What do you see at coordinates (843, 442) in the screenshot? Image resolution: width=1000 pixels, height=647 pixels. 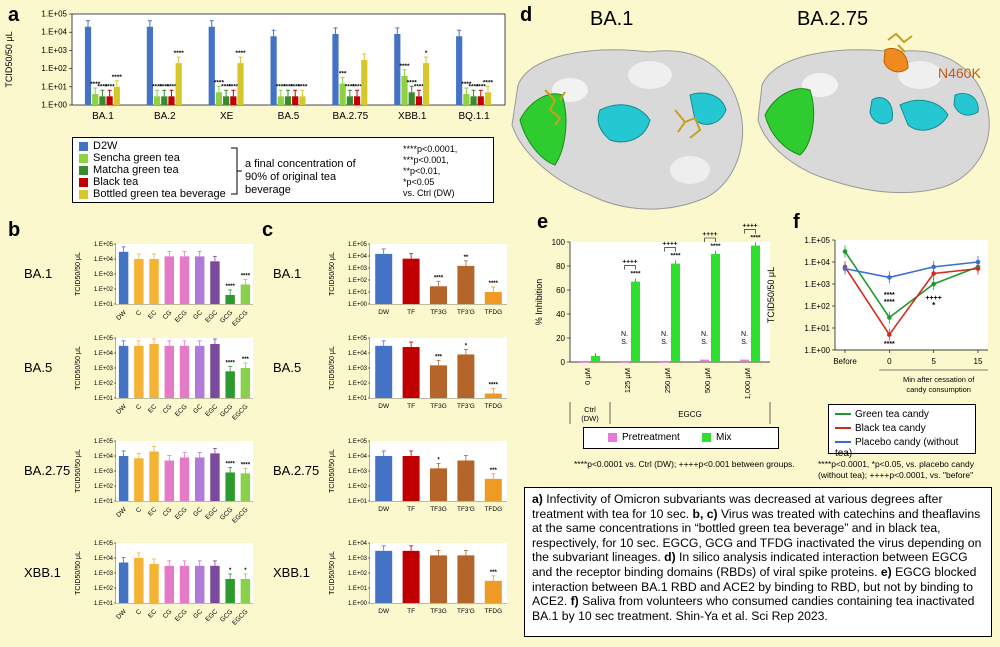 I see `line-swatch` at bounding box center [843, 442].